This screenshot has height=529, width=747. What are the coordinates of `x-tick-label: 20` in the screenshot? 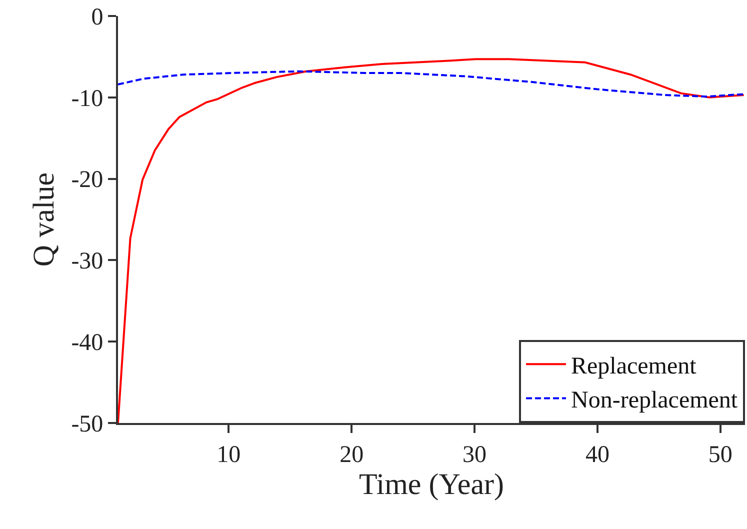 It's located at (352, 455).